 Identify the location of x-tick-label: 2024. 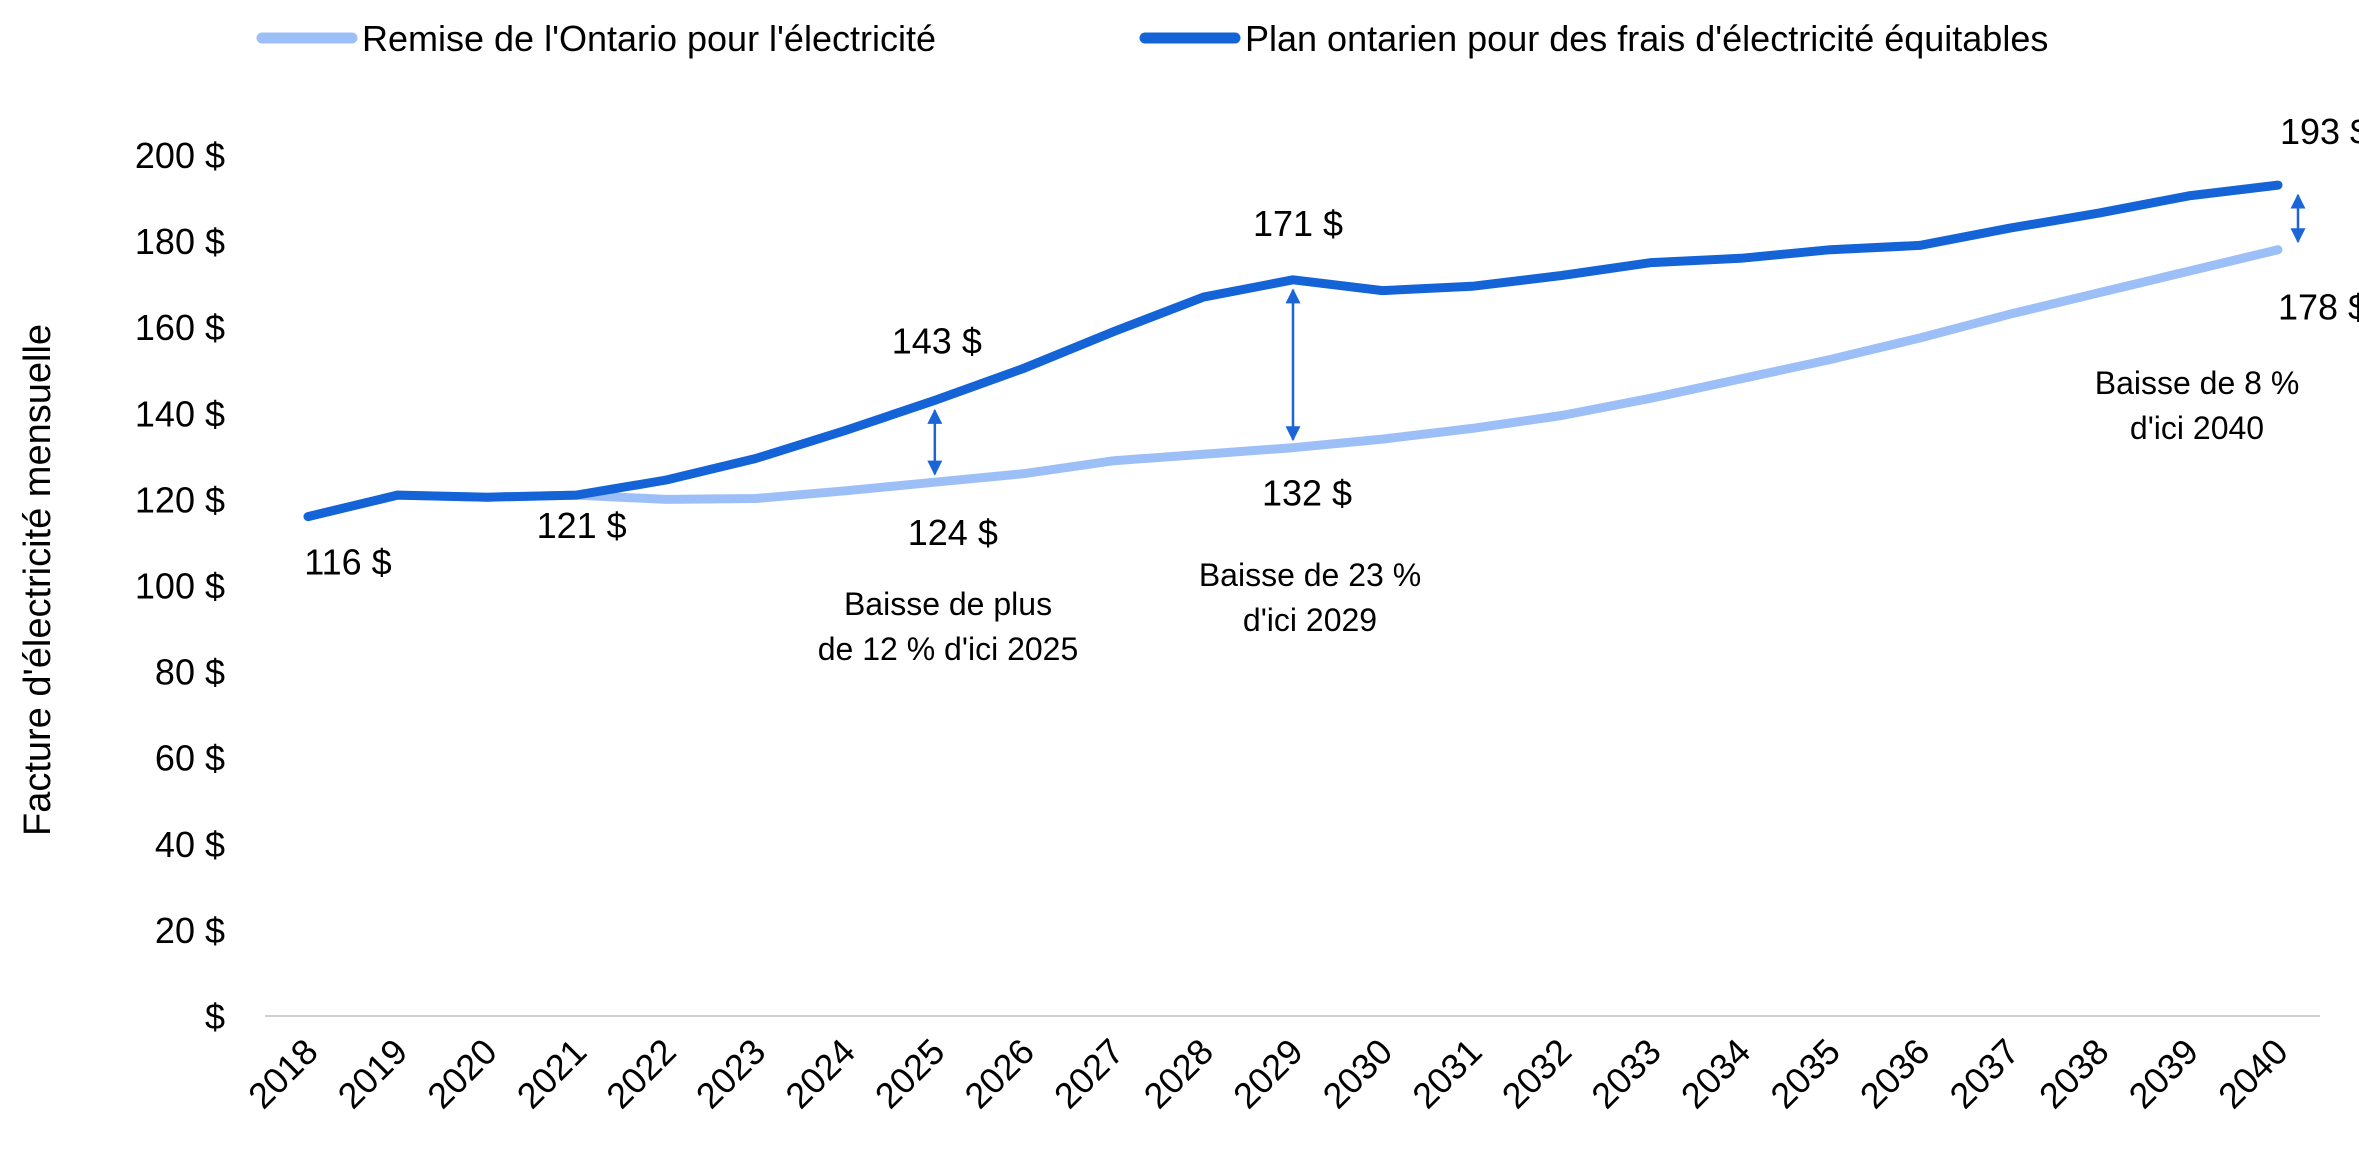
(820, 1074).